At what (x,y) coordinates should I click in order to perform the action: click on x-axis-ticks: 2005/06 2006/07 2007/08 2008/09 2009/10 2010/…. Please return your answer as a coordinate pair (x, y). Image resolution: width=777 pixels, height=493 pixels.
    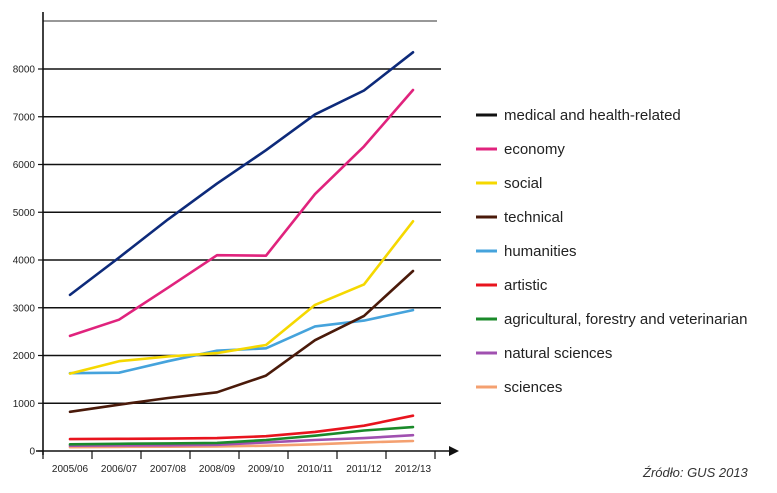
    Looking at the image, I should click on (239, 463).